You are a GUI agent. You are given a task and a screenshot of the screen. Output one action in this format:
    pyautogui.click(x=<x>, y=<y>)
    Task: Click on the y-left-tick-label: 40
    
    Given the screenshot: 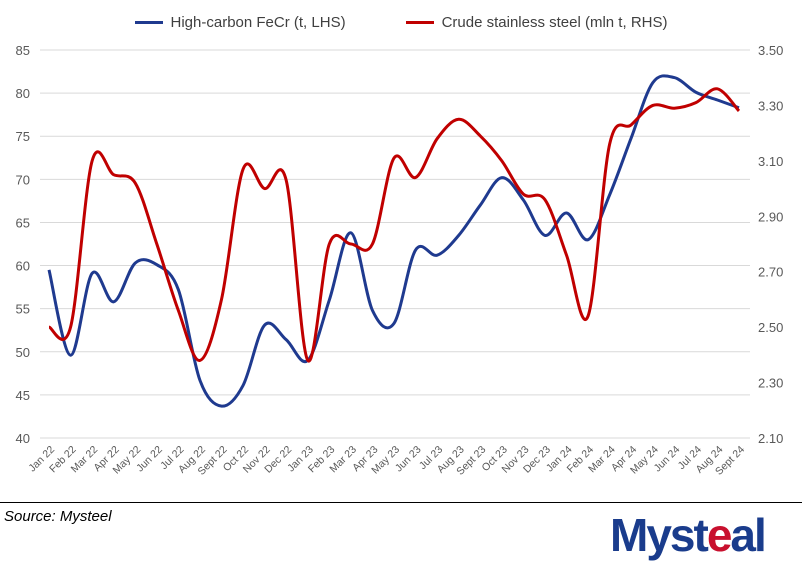 What is the action you would take?
    pyautogui.click(x=23, y=438)
    